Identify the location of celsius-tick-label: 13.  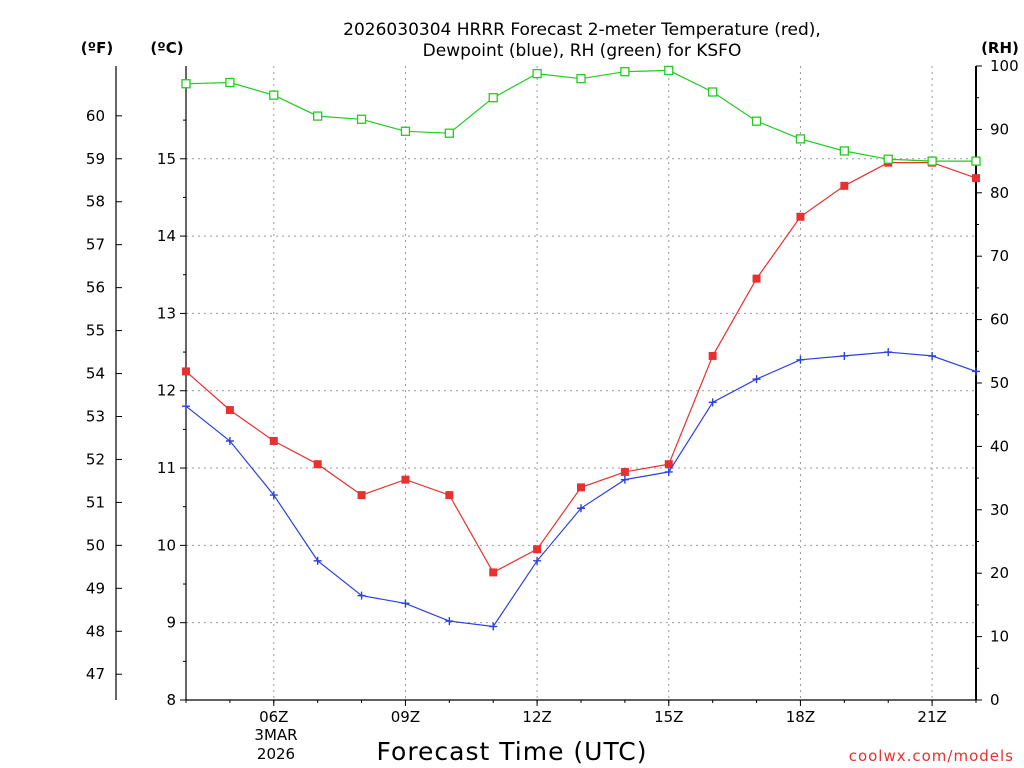
(166, 313).